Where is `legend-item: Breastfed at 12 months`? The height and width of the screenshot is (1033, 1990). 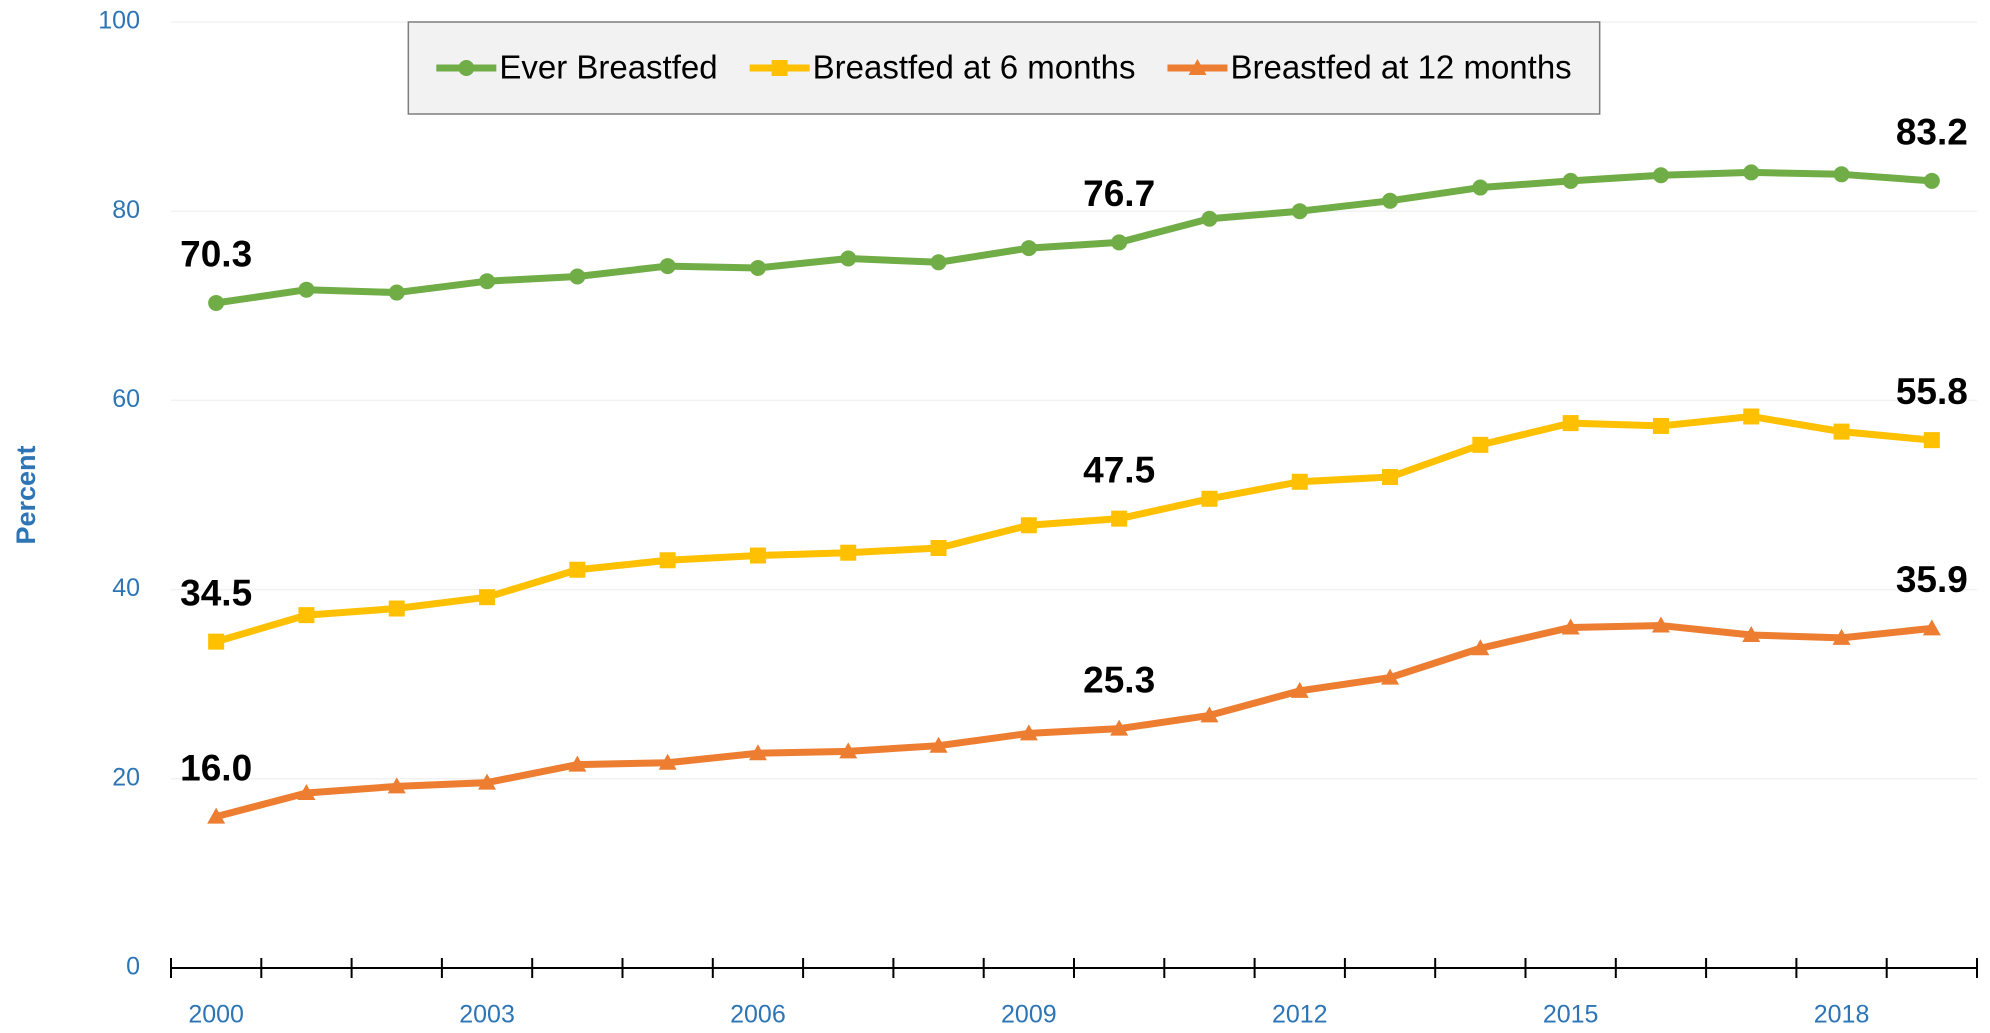 legend-item: Breastfed at 12 months is located at coordinates (1369, 67).